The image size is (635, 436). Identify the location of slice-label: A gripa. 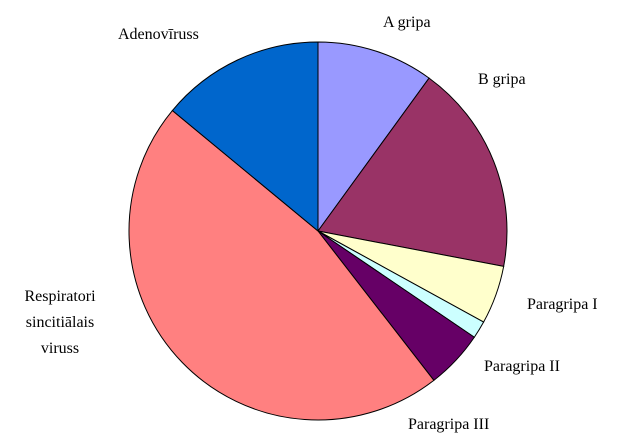
(407, 22).